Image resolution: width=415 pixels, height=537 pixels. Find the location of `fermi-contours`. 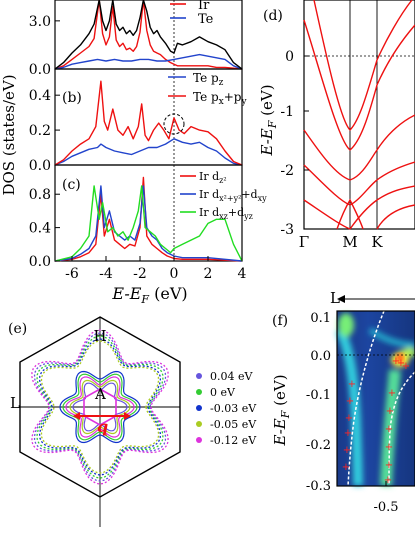

fermi-contours is located at coordinates (100, 407).